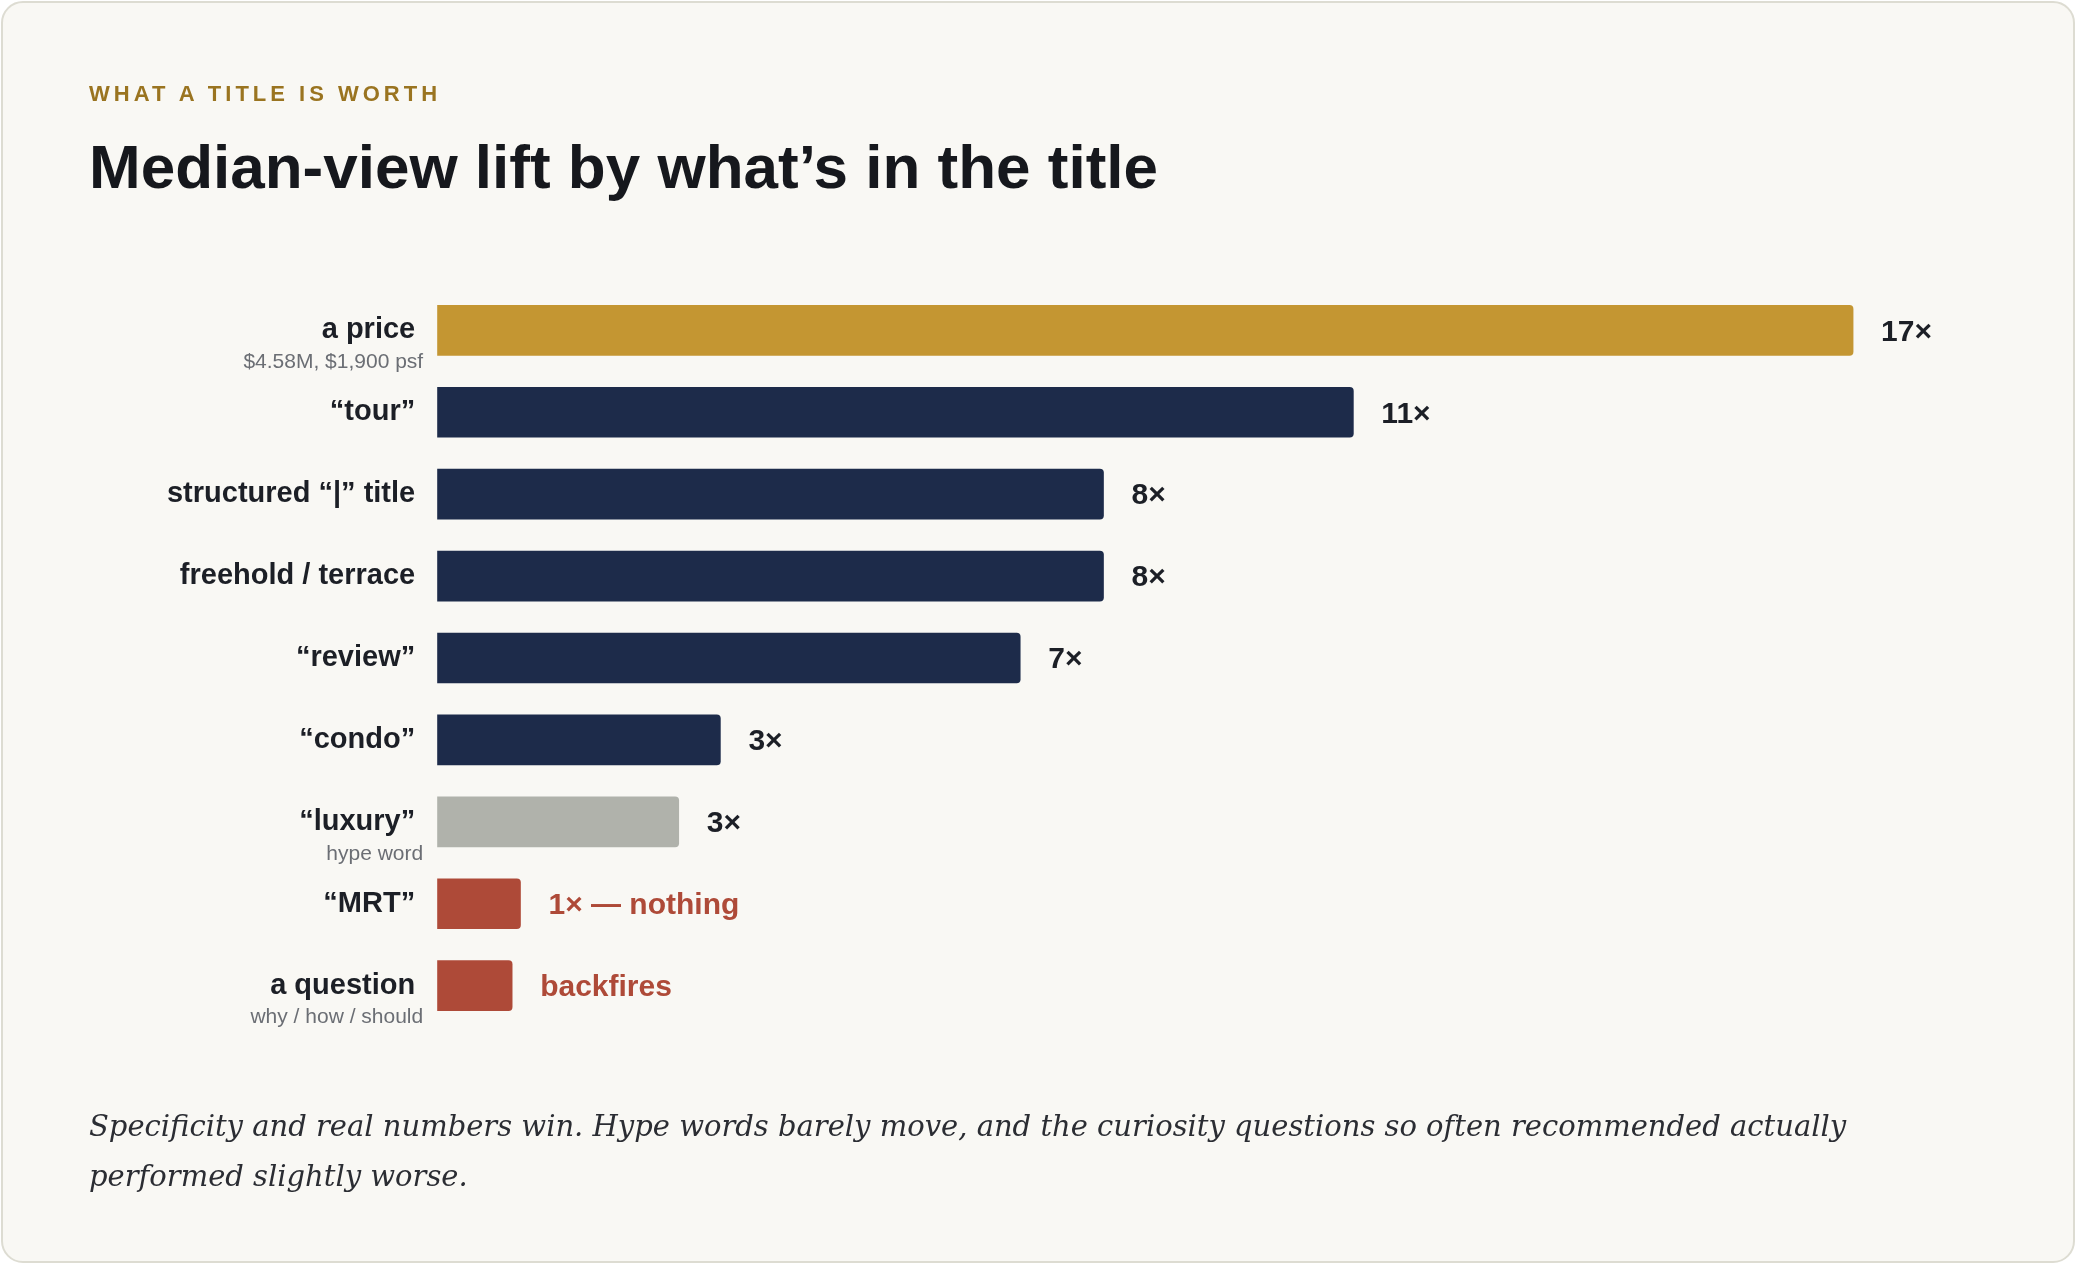 Image resolution: width=2080 pixels, height=1268 pixels. What do you see at coordinates (372, 410) in the screenshot?
I see `y-tick-label: “tour”` at bounding box center [372, 410].